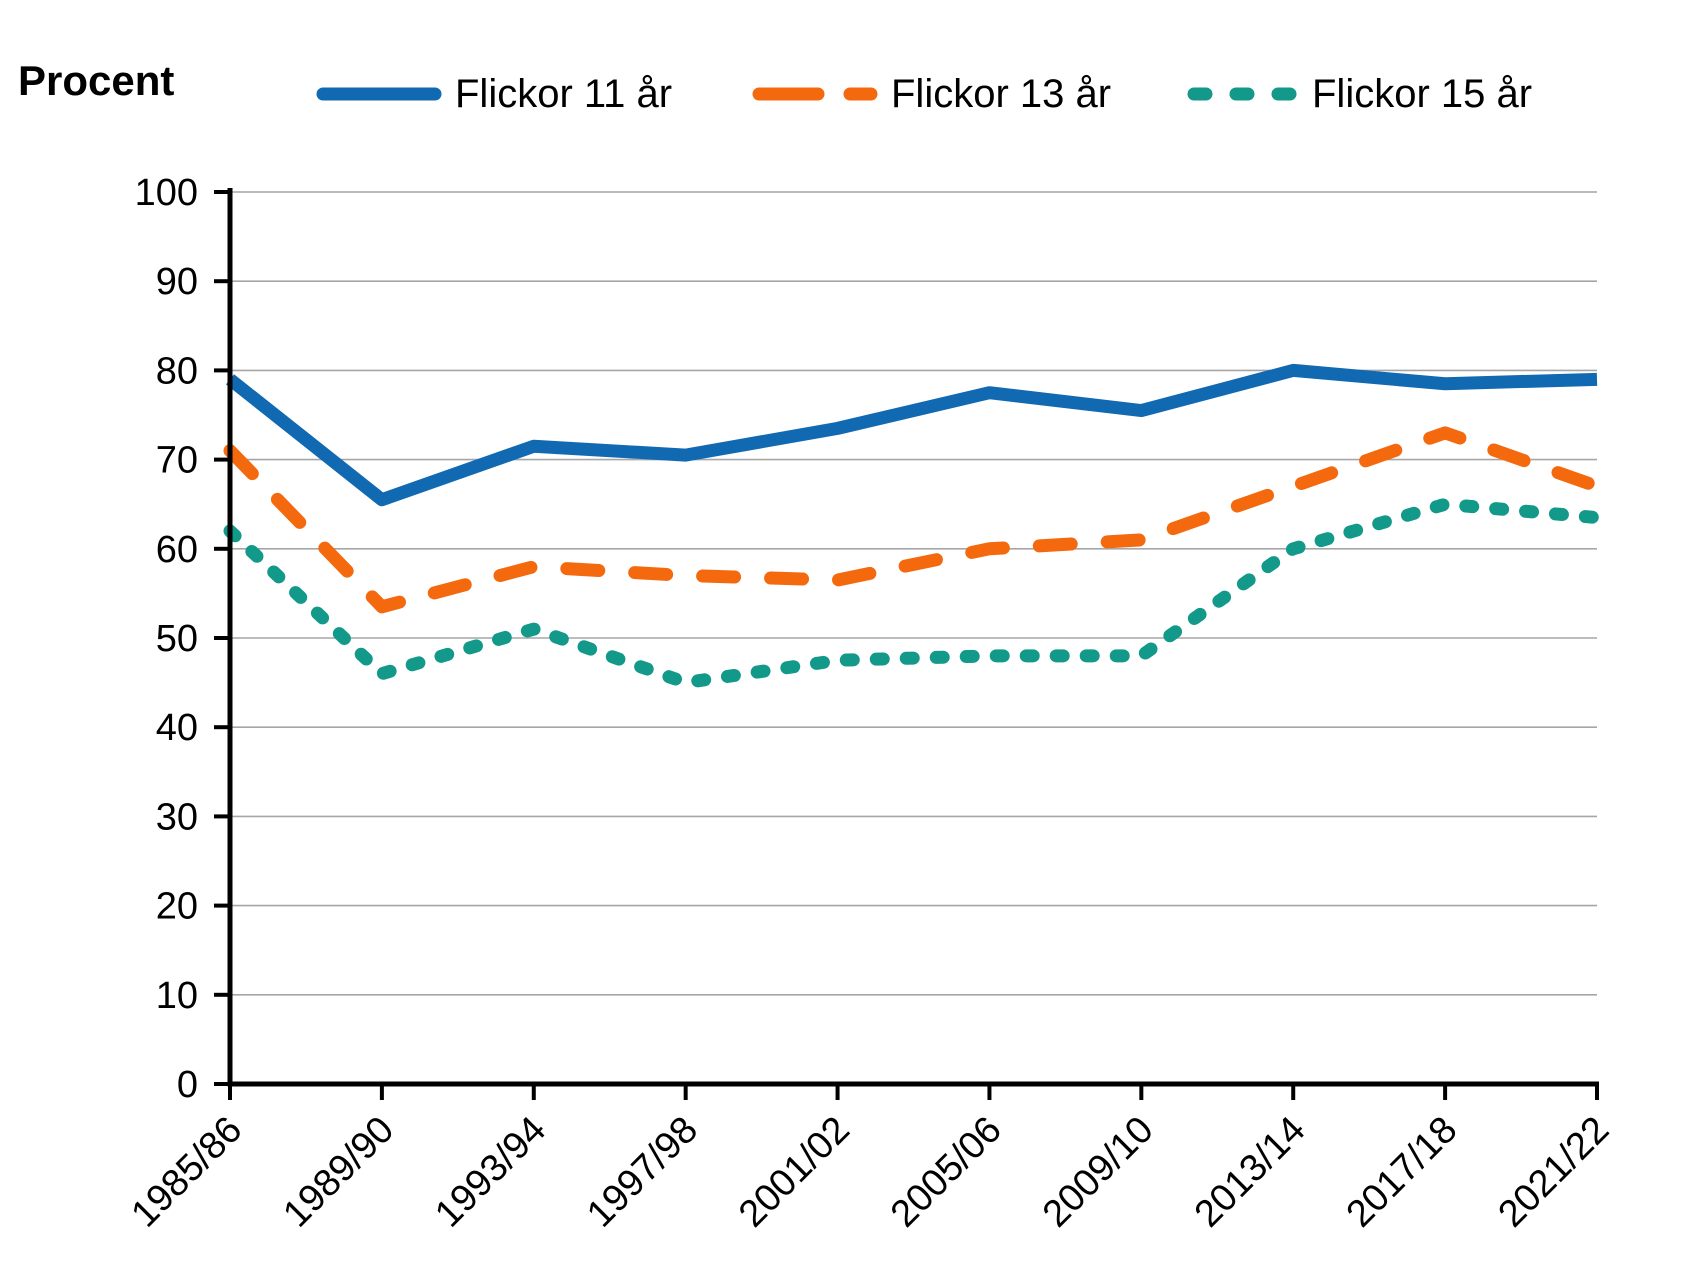  What do you see at coordinates (1402, 1172) in the screenshot?
I see `x-tick-label: 2017/18` at bounding box center [1402, 1172].